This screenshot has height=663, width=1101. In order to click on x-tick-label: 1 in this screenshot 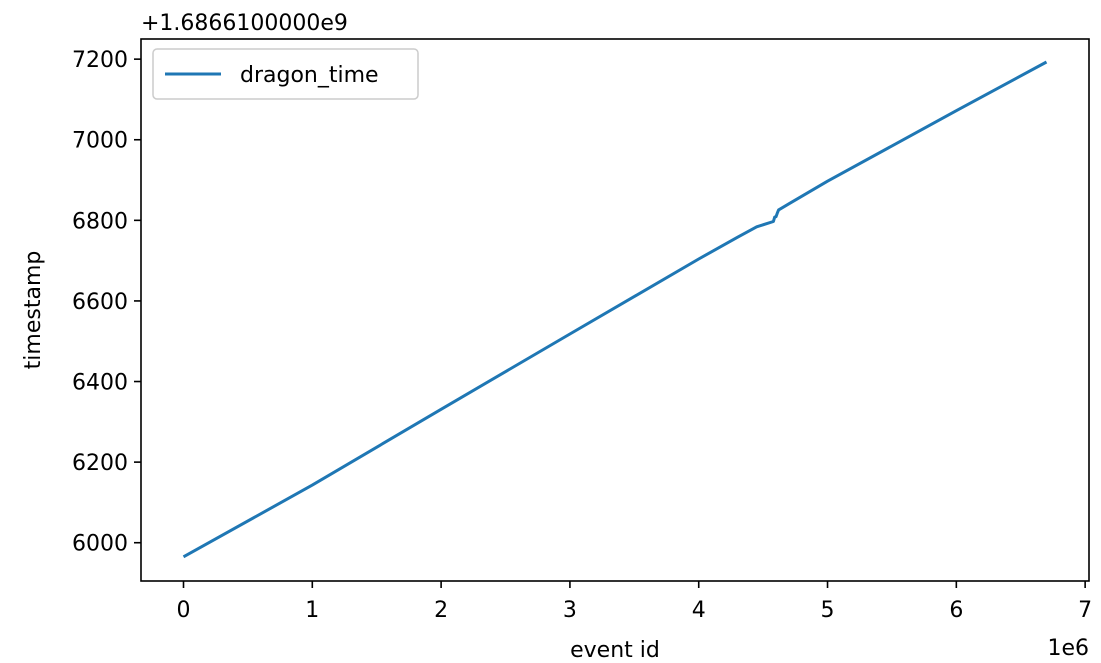, I will do `click(312, 610)`.